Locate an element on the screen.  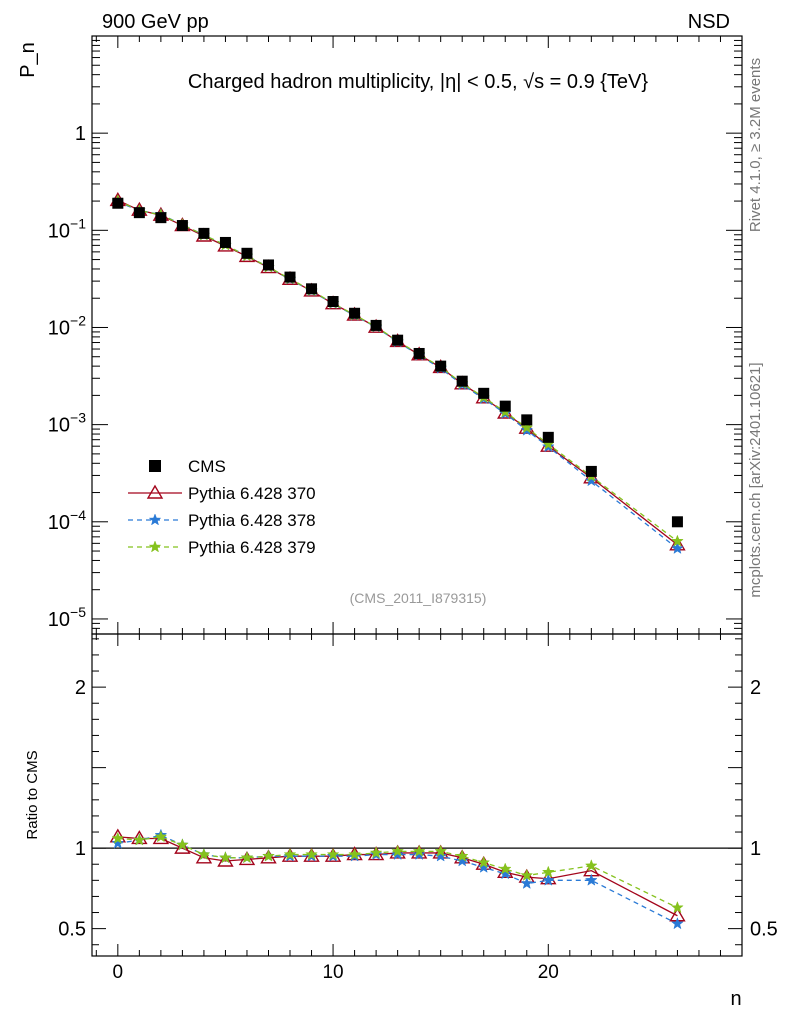
y-tick-label: 10⁻⁴ is located at coordinates (67, 520).